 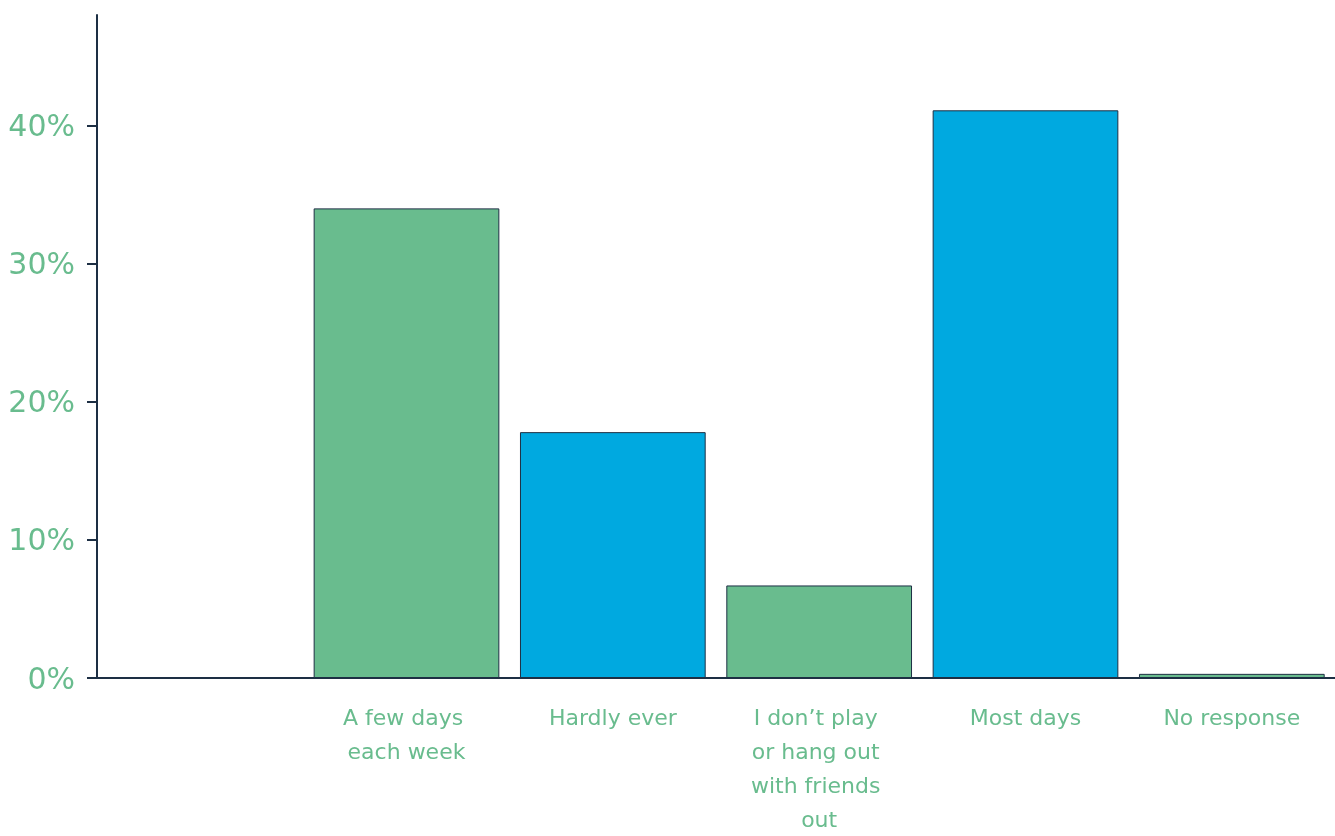 I want to click on x-tick-label: A few days each week, so click(x=406, y=734).